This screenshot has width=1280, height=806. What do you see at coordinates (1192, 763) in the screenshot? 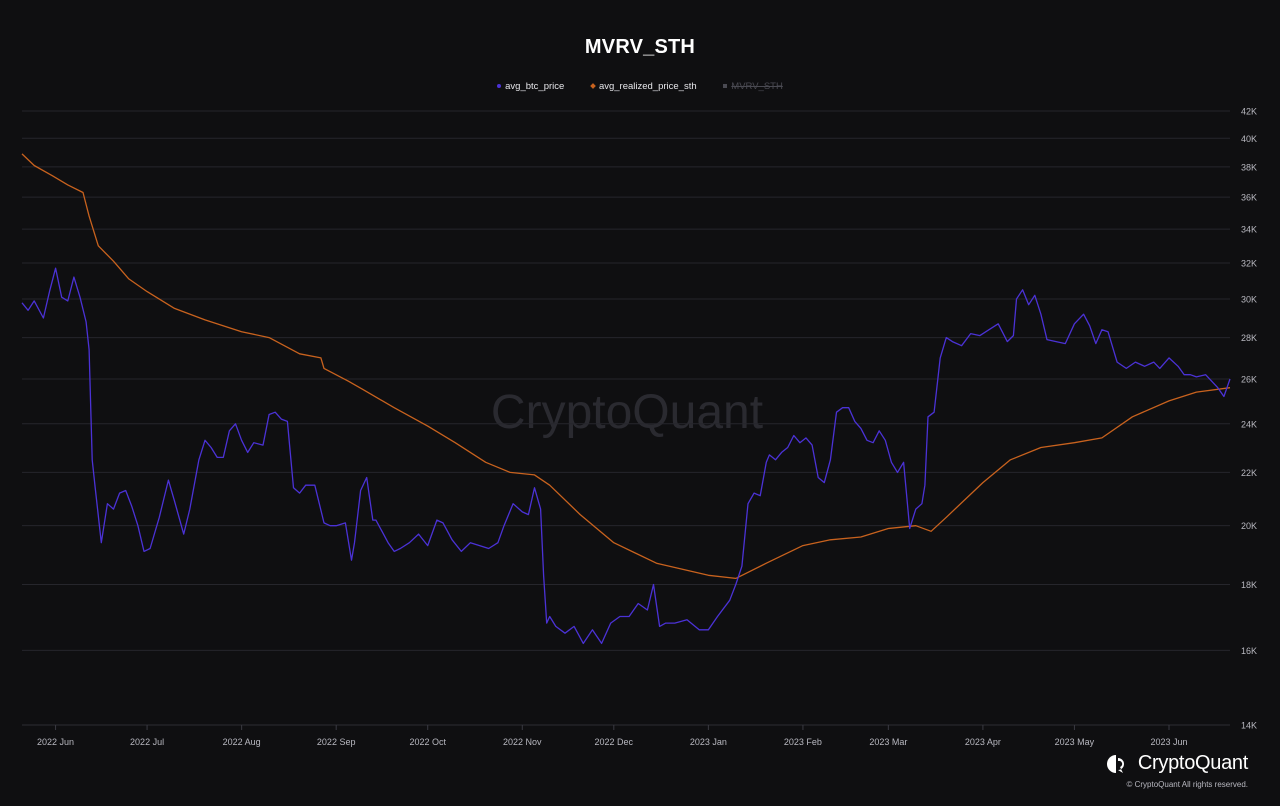
I see `brand-name: CryptoQuant` at bounding box center [1192, 763].